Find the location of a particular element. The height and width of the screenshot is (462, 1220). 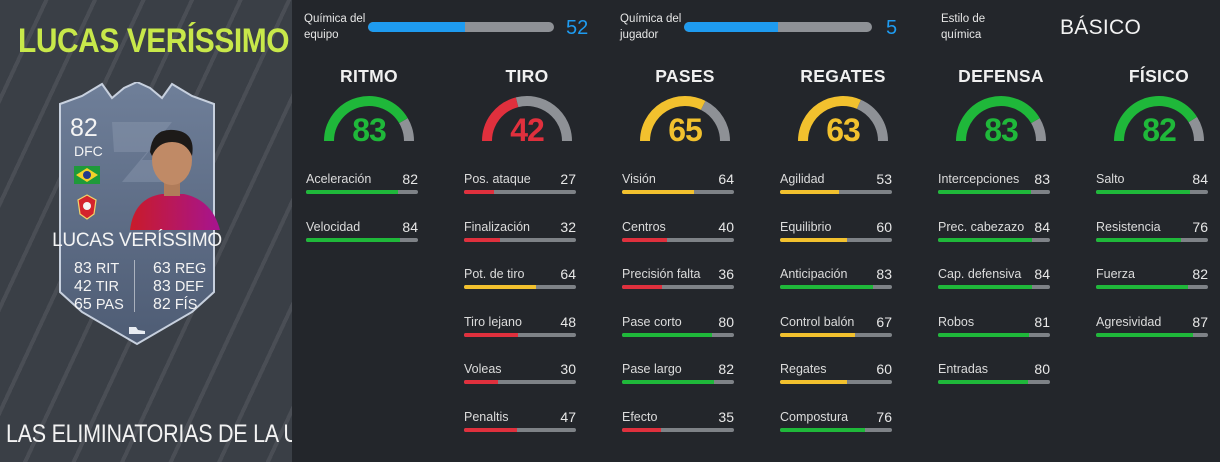

card-player-name: LUCAS VERÍSSIMO is located at coordinates (137, 240).